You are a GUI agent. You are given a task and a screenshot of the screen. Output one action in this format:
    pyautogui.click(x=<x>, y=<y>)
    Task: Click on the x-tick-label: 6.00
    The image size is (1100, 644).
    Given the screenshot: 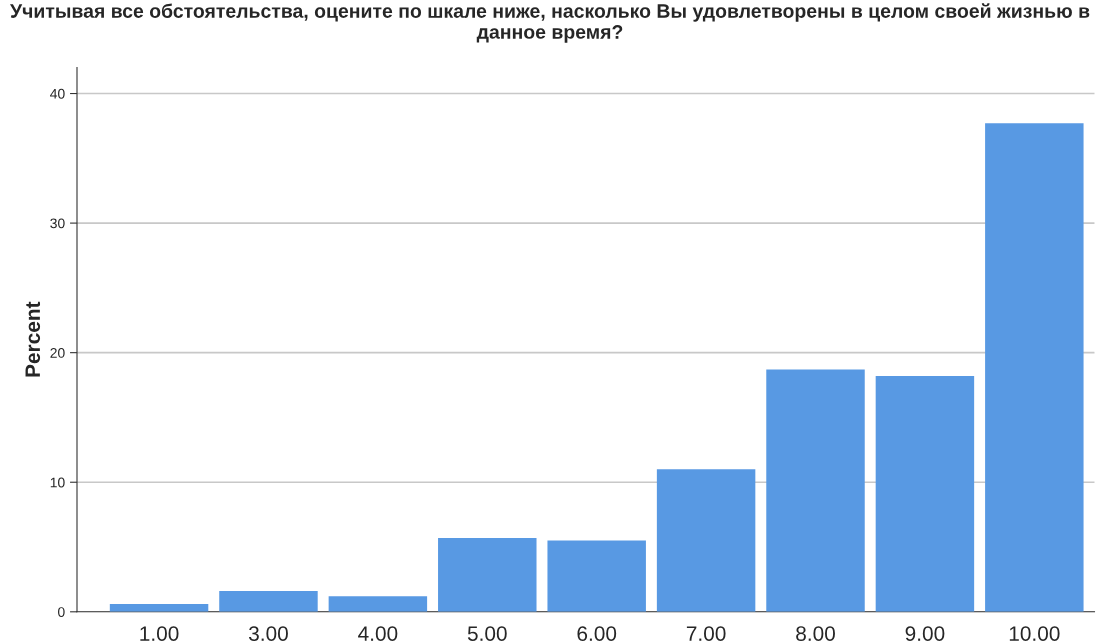 What is the action you would take?
    pyautogui.click(x=597, y=633)
    